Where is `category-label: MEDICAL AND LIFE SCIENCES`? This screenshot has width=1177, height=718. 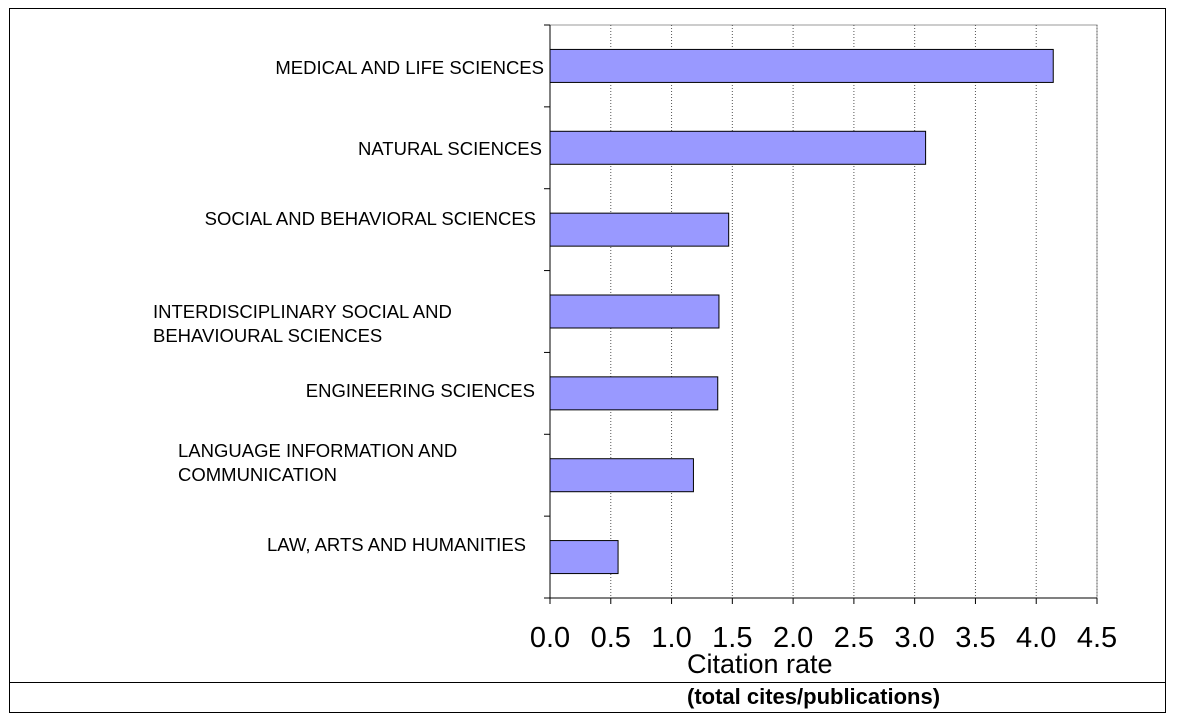 category-label: MEDICAL AND LIFE SCIENCES is located at coordinates (409, 67).